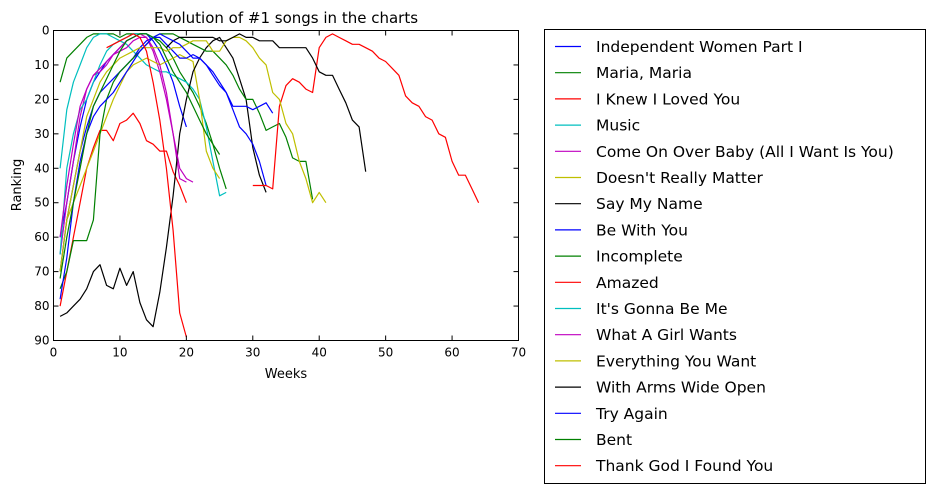 Image resolution: width=934 pixels, height=497 pixels. Describe the element at coordinates (676, 361) in the screenshot. I see `legend-label-13: Everything You Want` at that location.